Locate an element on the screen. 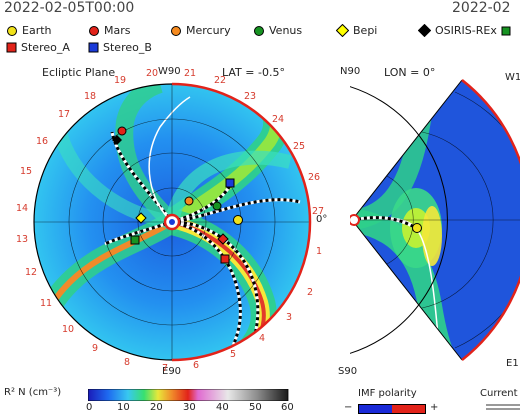 Image resolution: width=520 pixels, height=415 pixels. clock-number: 13 is located at coordinates (22, 239).